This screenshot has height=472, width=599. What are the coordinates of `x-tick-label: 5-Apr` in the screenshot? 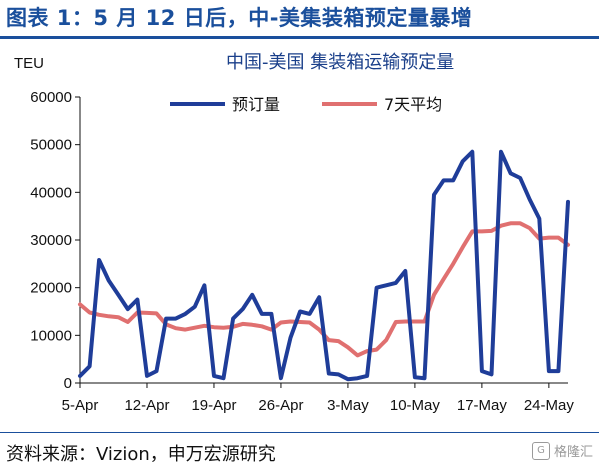 It's located at (80, 405).